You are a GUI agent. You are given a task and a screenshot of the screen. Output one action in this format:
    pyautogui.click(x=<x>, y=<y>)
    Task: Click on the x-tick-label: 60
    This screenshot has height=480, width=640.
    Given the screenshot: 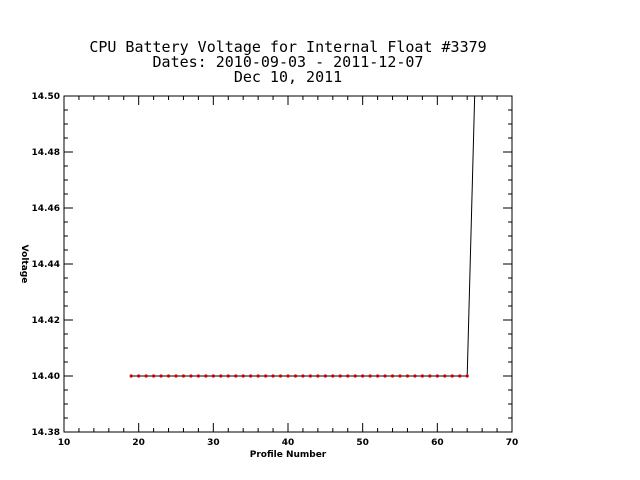 What is the action you would take?
    pyautogui.click(x=437, y=443)
    